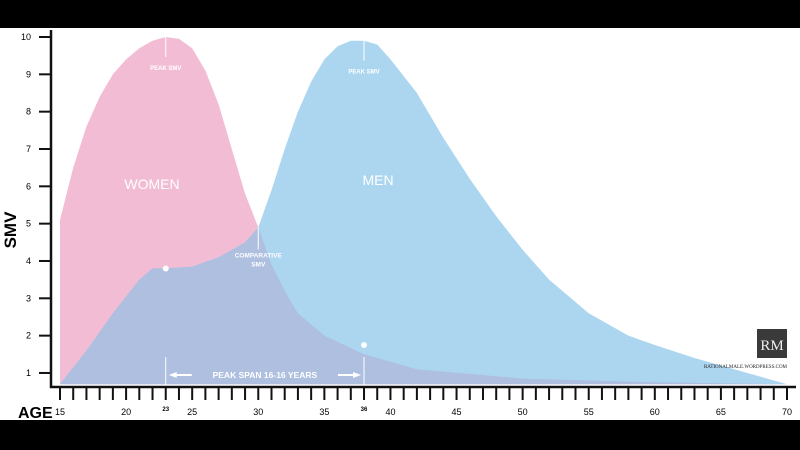  I want to click on peak-span-label: PEAK SPAN 16-16 YEARS, so click(265, 375).